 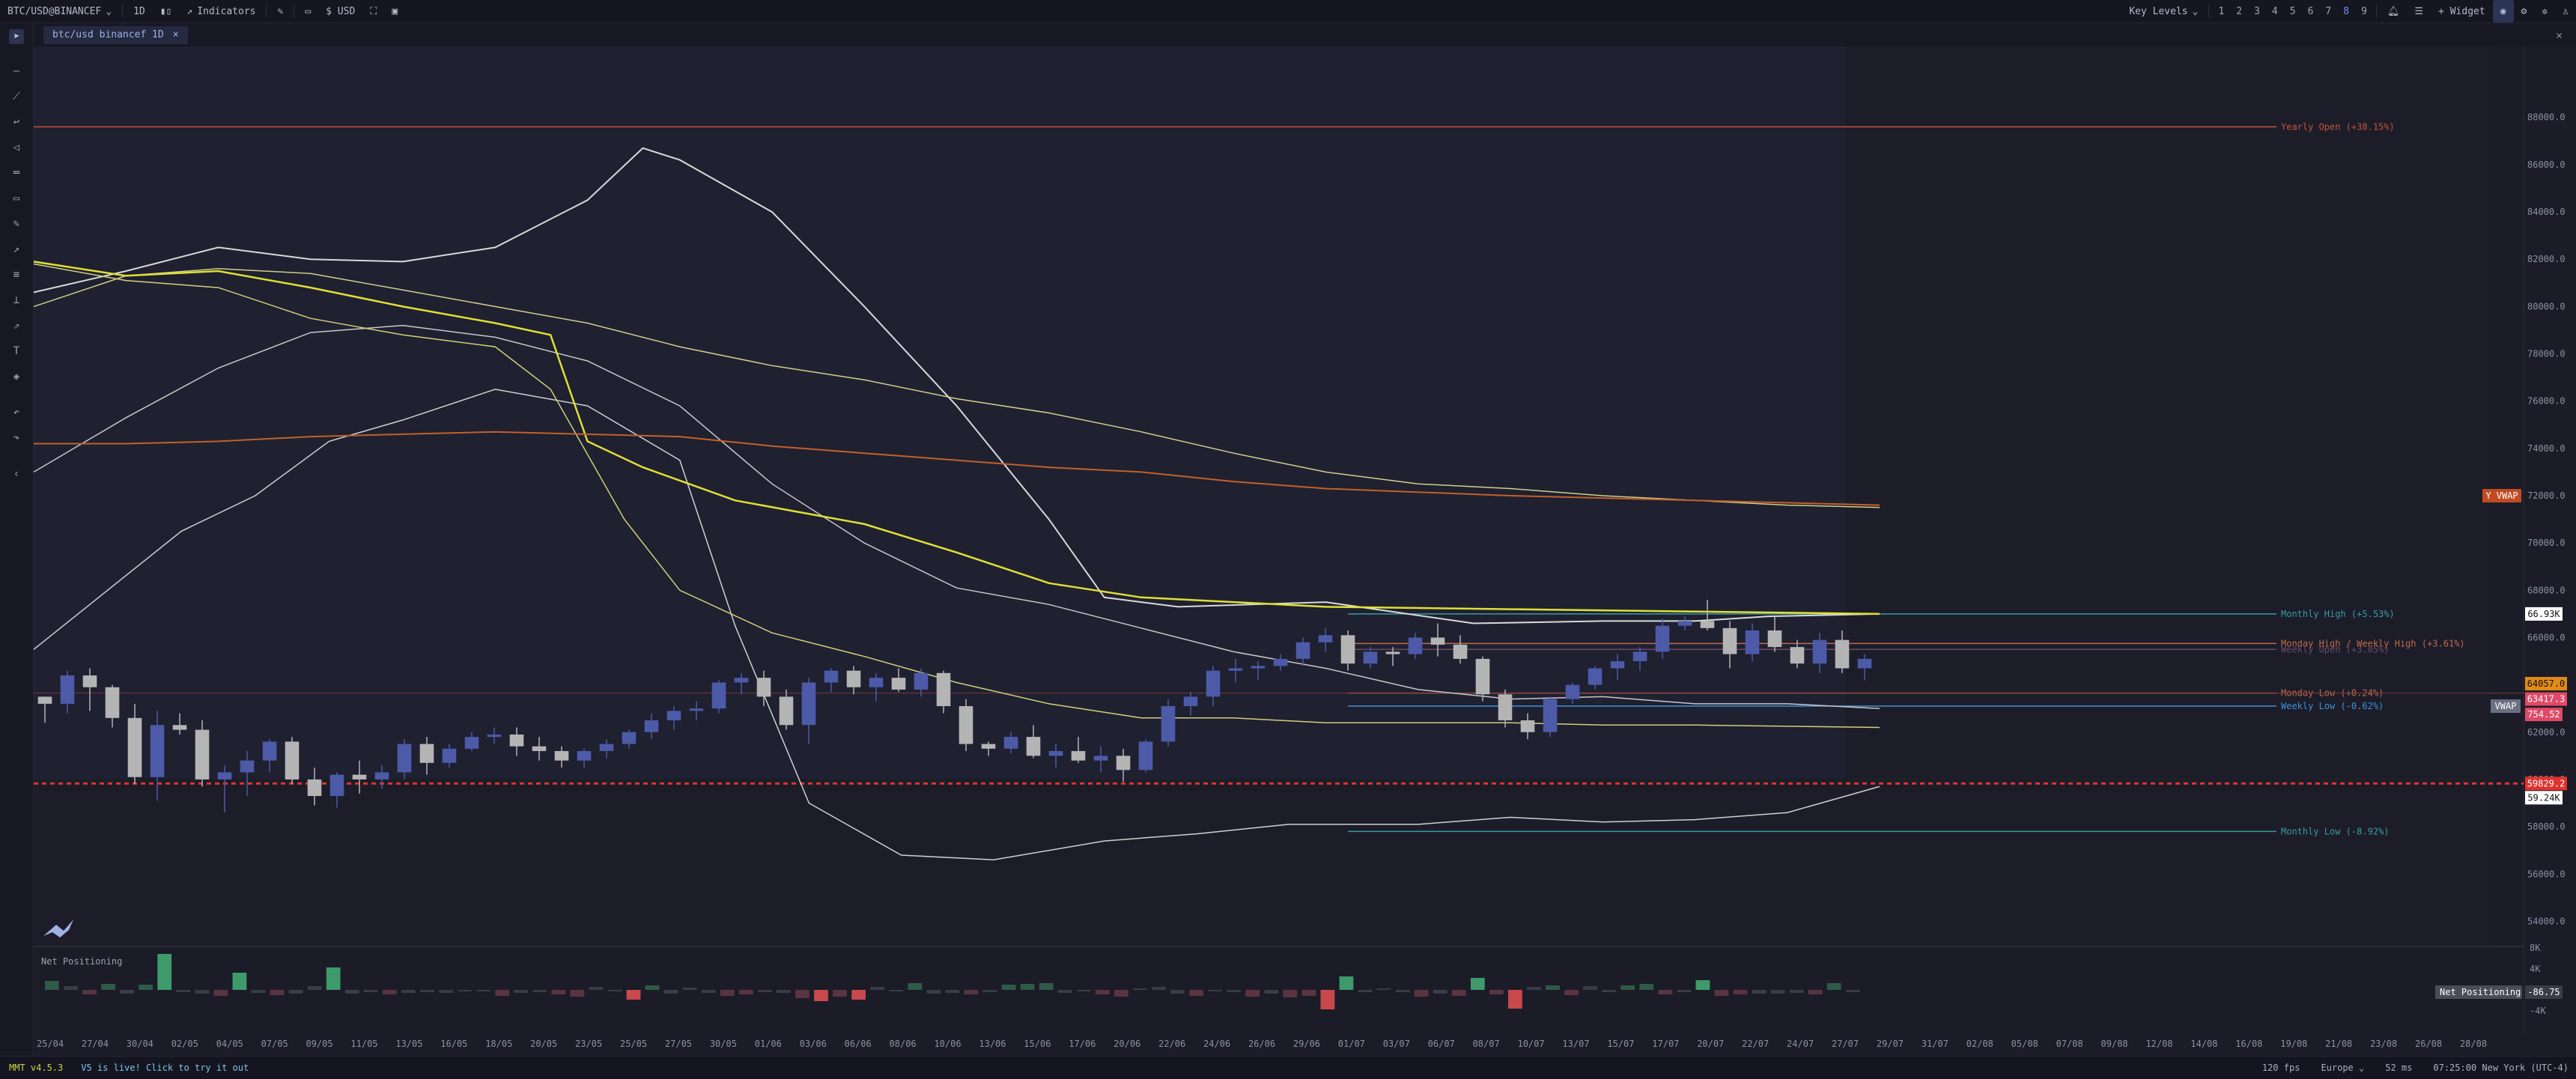 I want to click on close-panel-icon: ✕, so click(x=2559, y=35).